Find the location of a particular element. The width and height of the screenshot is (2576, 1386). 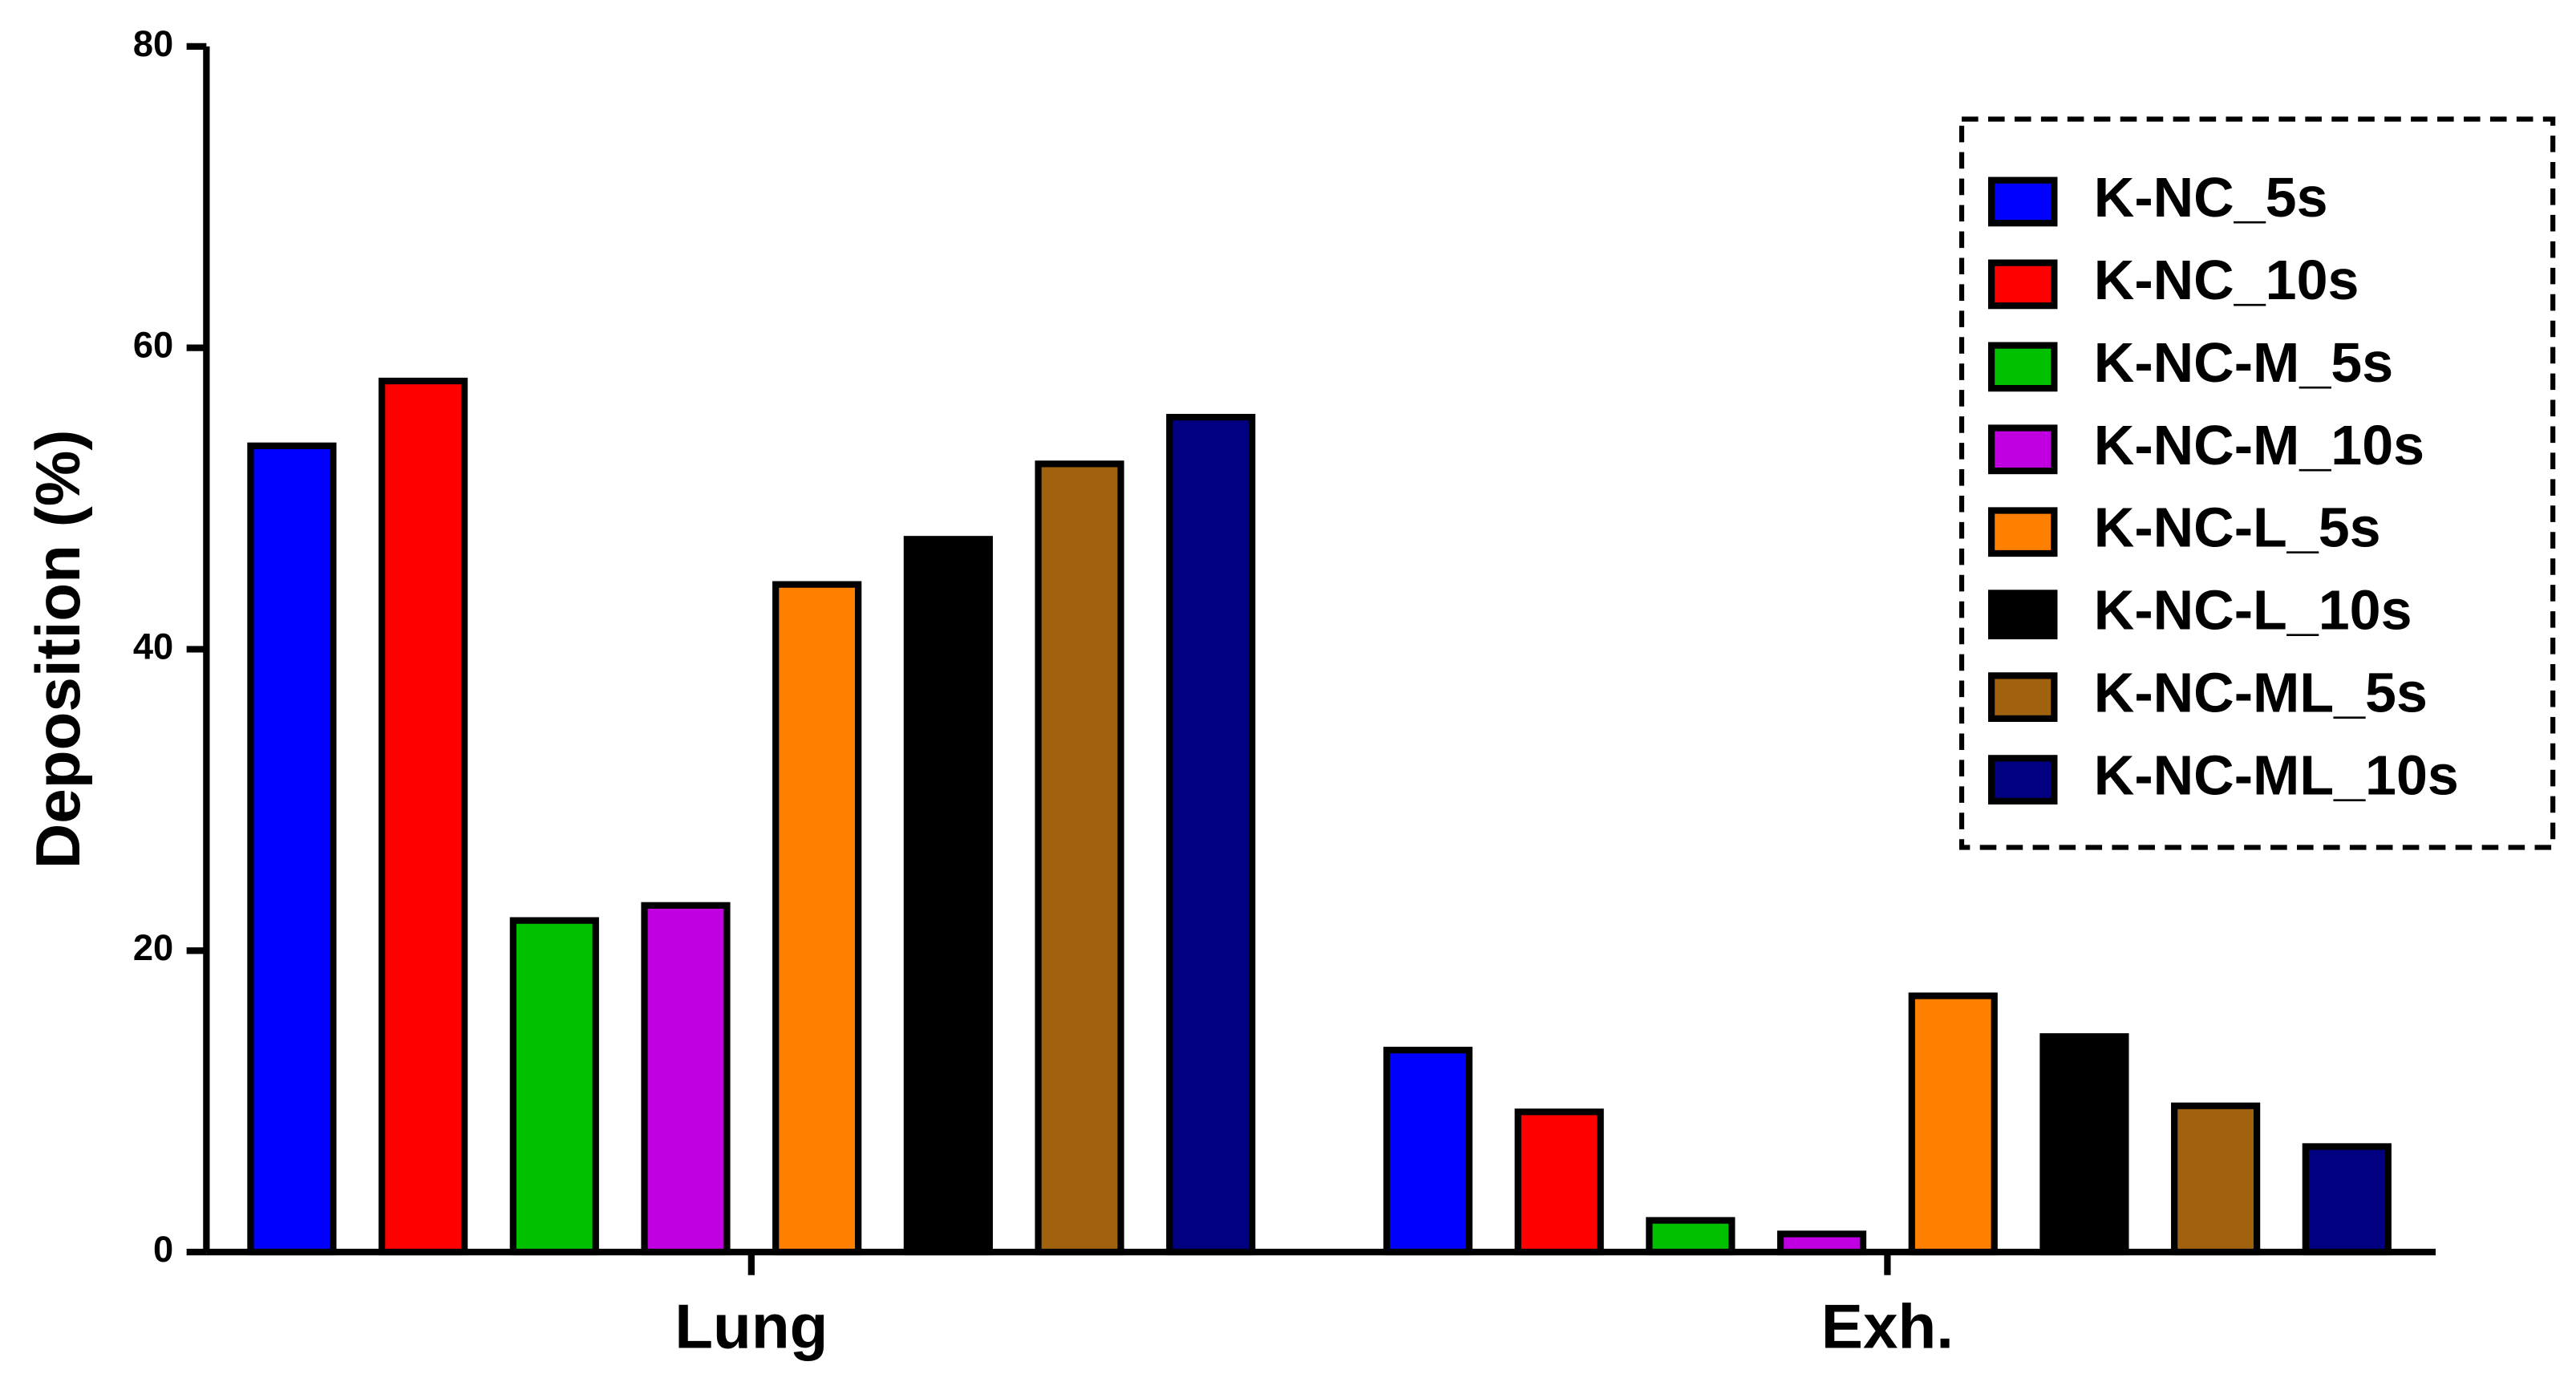

legend-label: K-NC-L_10s is located at coordinates (2253, 610).